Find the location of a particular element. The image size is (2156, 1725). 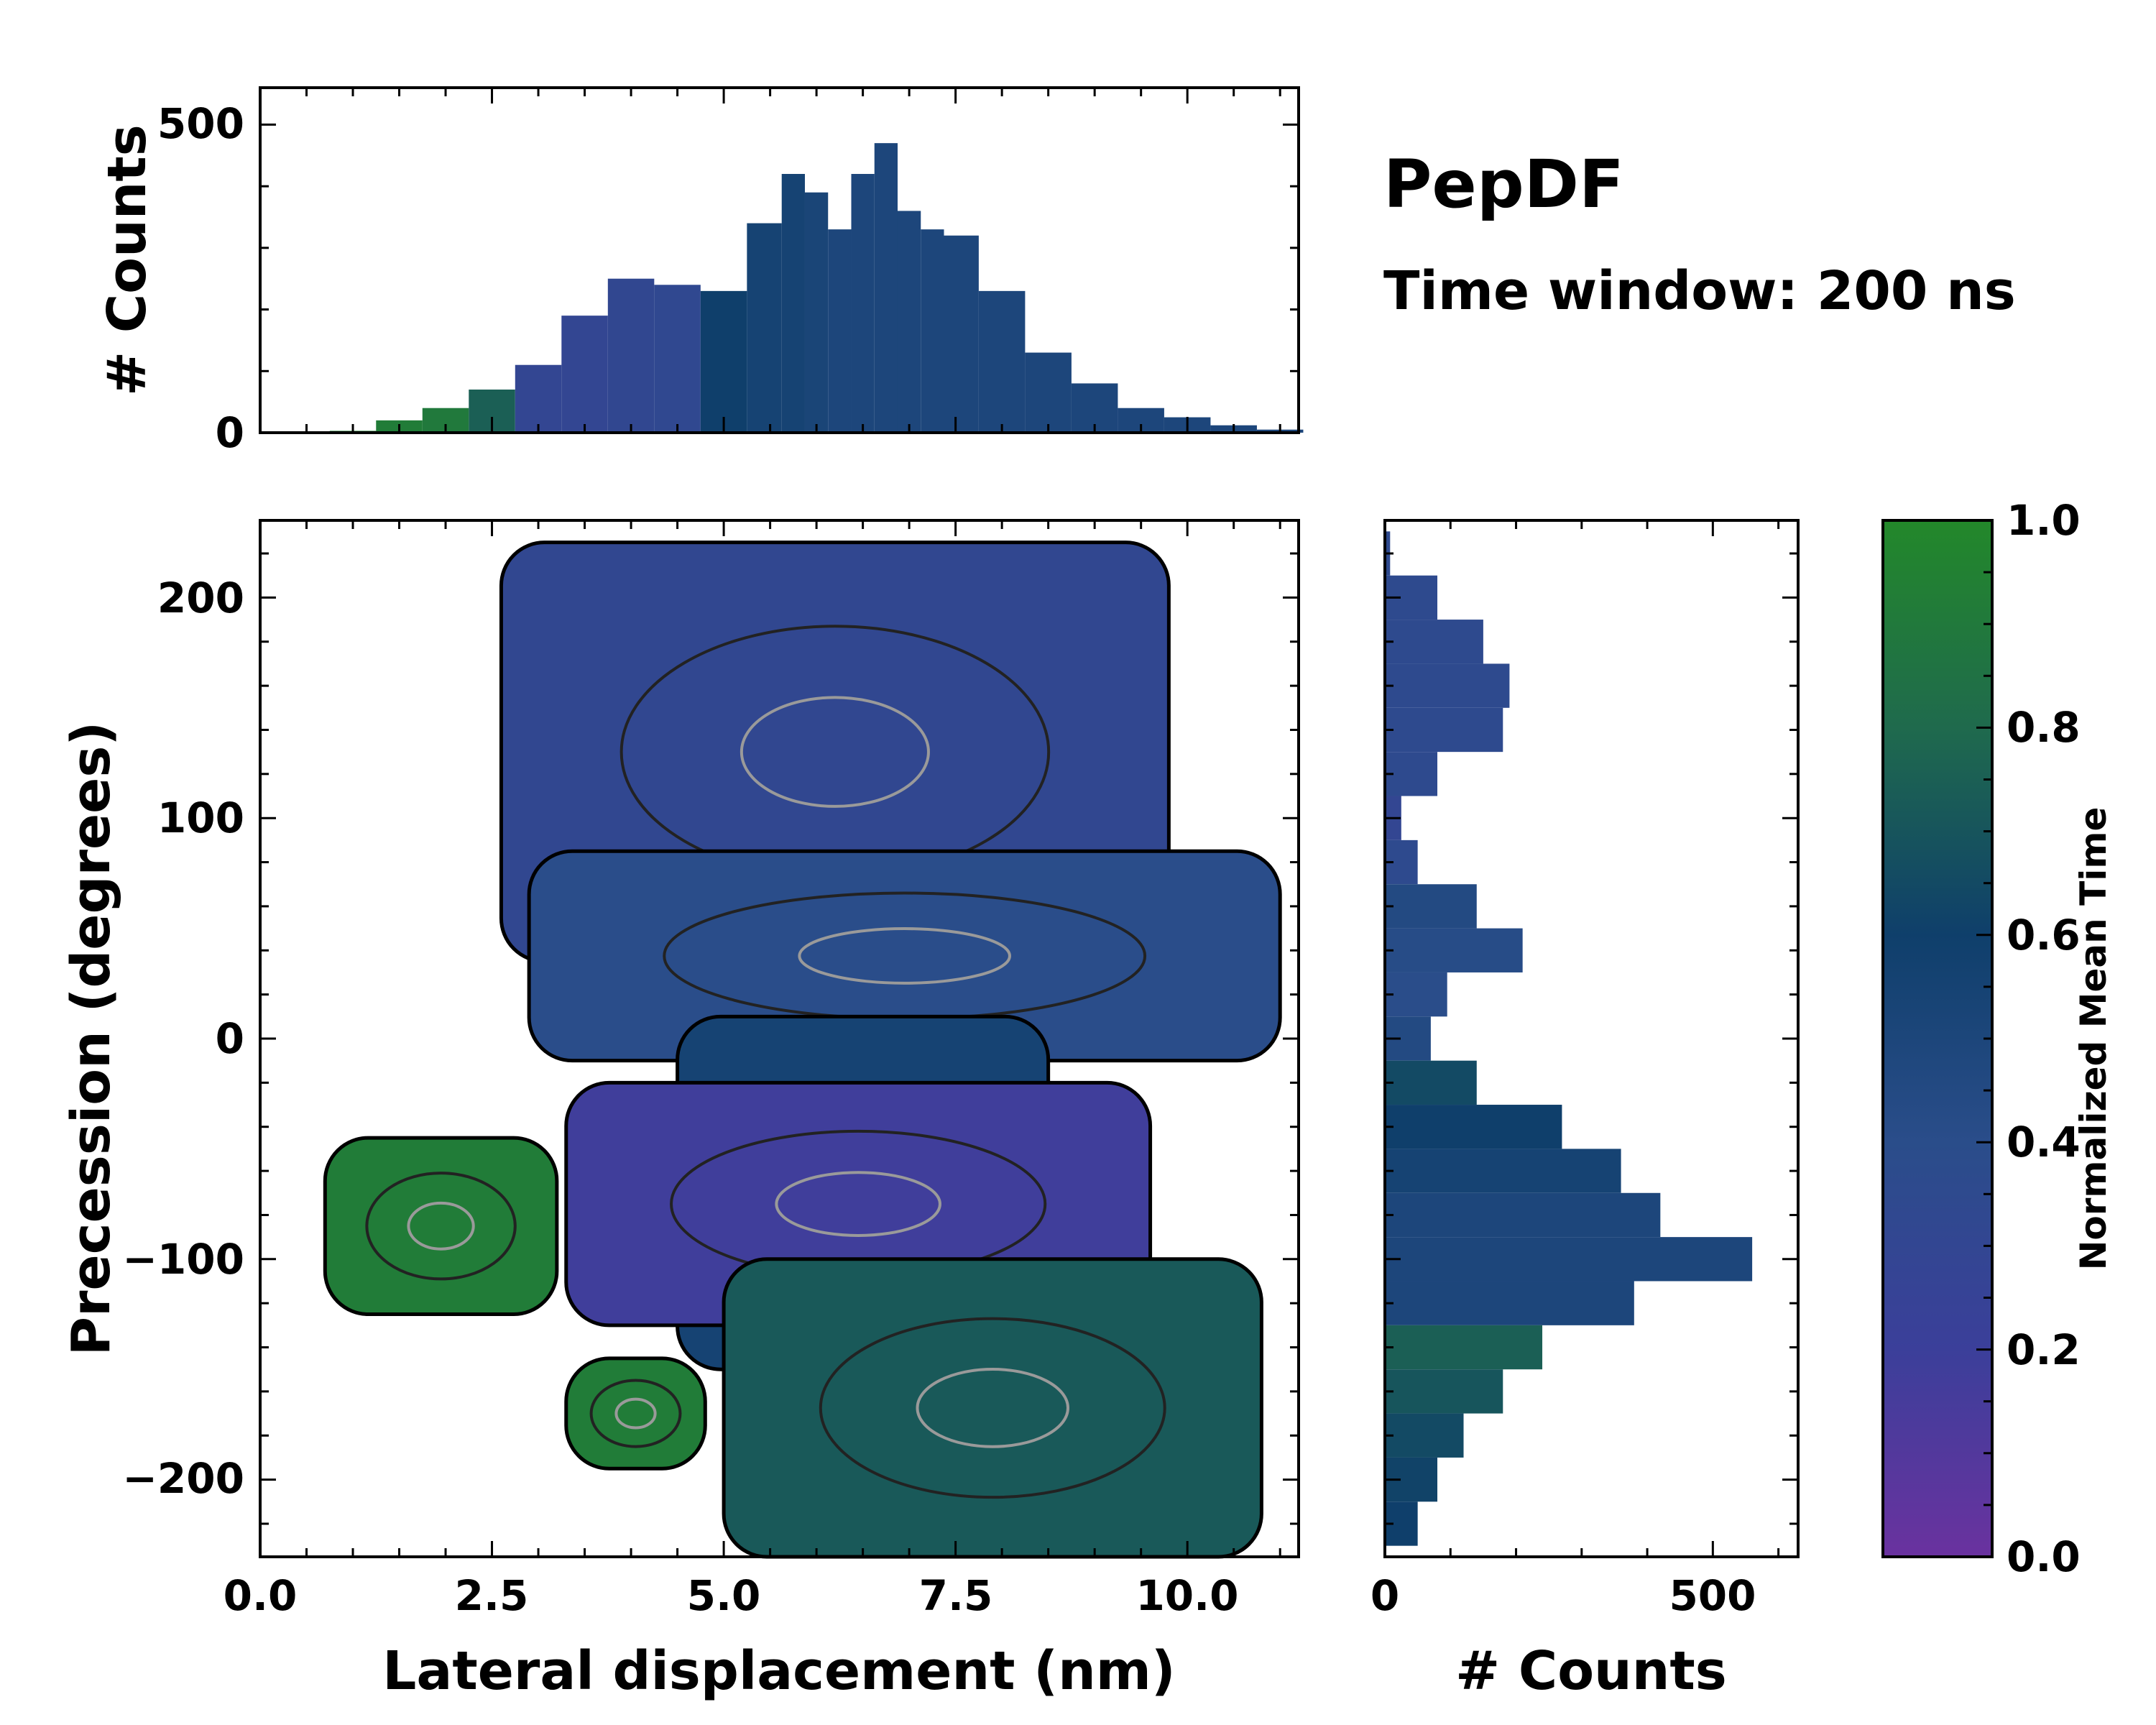

top-y-tick-label: 500 is located at coordinates (200, 123).